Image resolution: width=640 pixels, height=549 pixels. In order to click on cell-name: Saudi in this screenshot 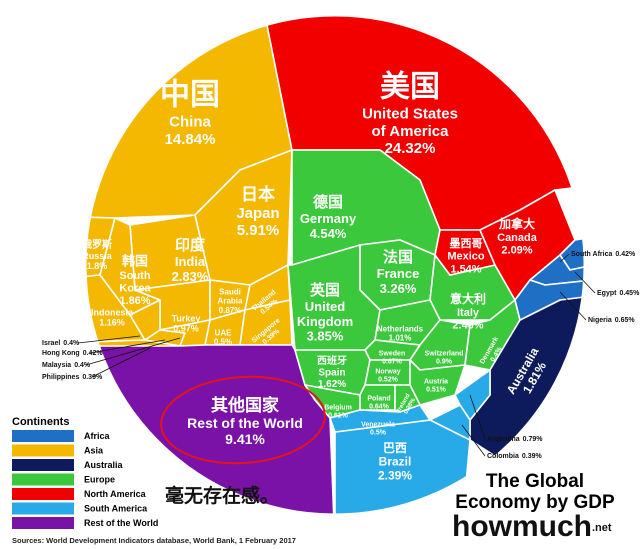, I will do `click(230, 292)`.